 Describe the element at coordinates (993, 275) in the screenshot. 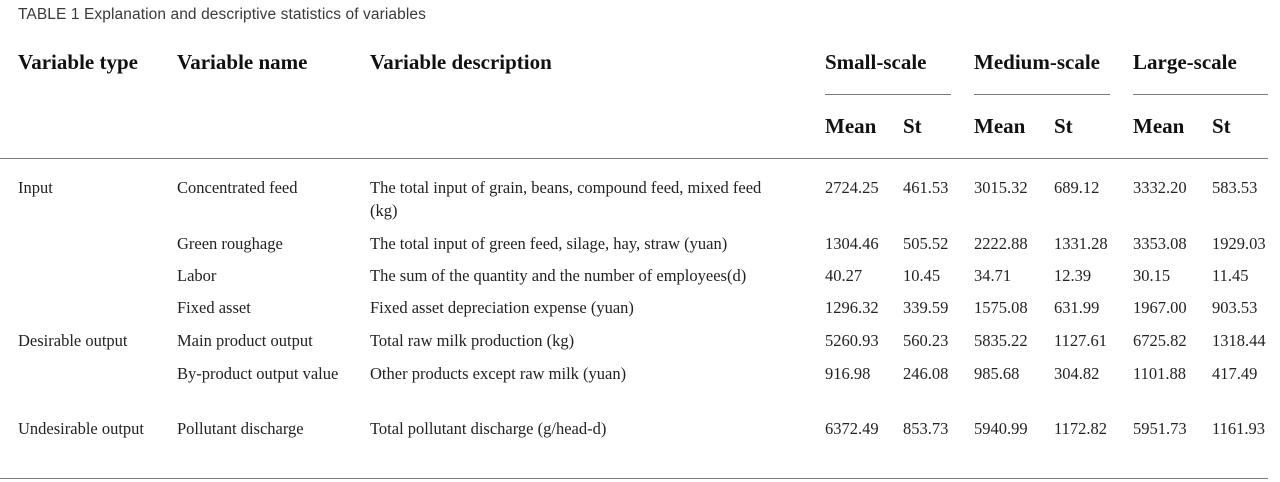

I see `row-medium-mean: 34.71` at that location.